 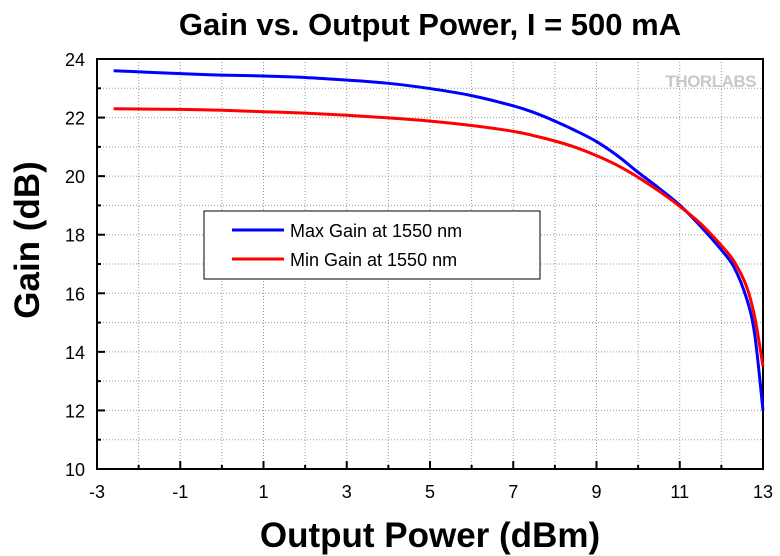 I want to click on x-tick-label: 13, so click(x=763, y=492).